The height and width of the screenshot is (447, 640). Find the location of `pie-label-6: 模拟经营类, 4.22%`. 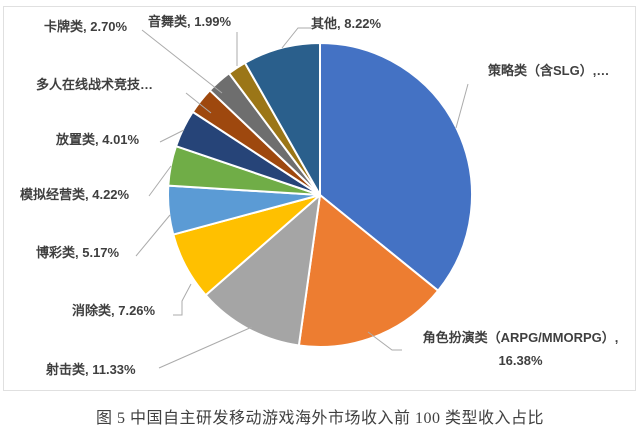

pie-label-6: 模拟经营类, 4.22% is located at coordinates (75, 194).